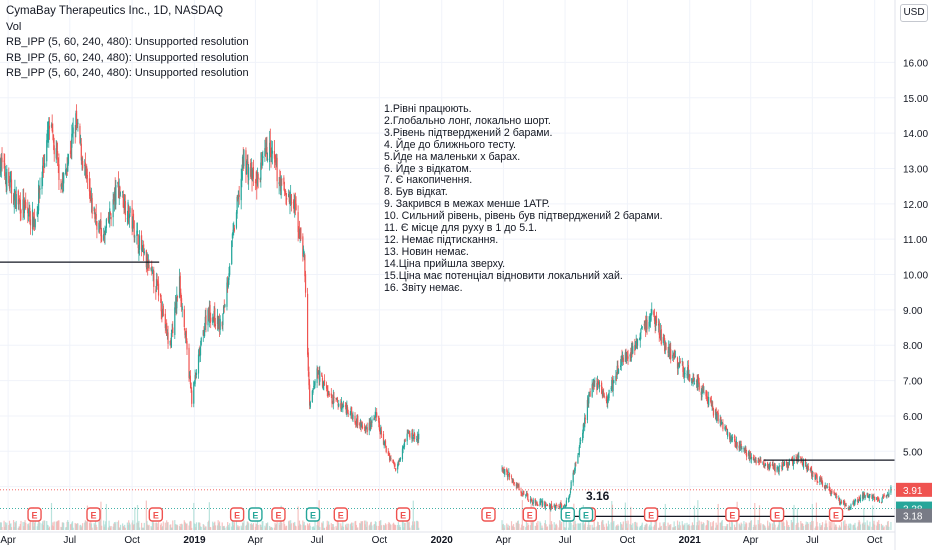 This screenshot has height=550, width=932. I want to click on note-line: 9. Закрився в межах менше 1АТР., so click(467, 204).